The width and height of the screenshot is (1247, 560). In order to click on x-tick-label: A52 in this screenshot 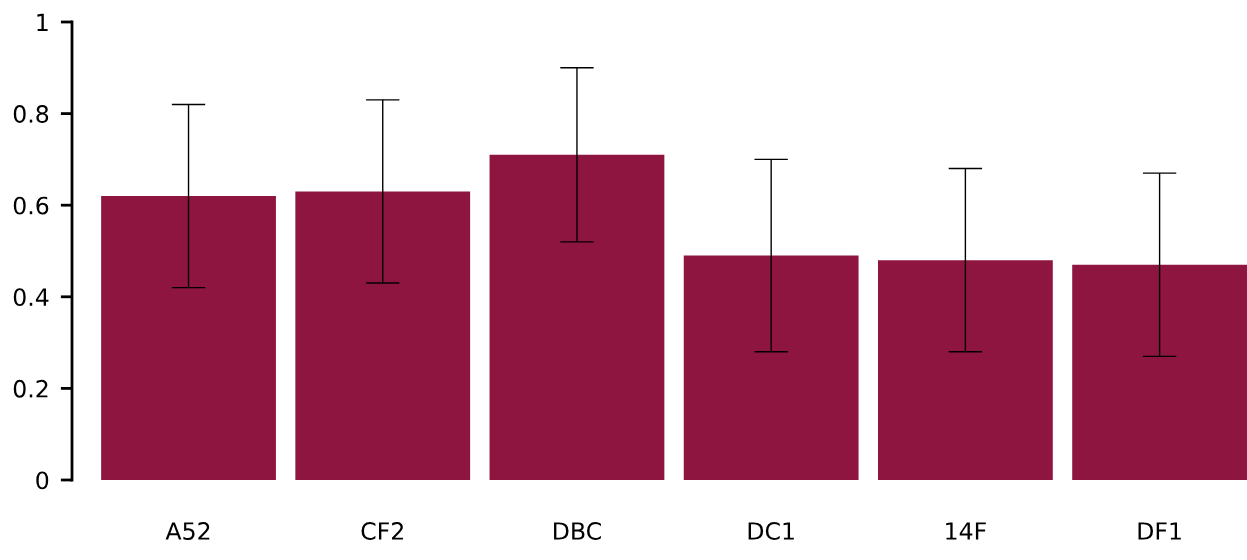, I will do `click(187, 531)`.